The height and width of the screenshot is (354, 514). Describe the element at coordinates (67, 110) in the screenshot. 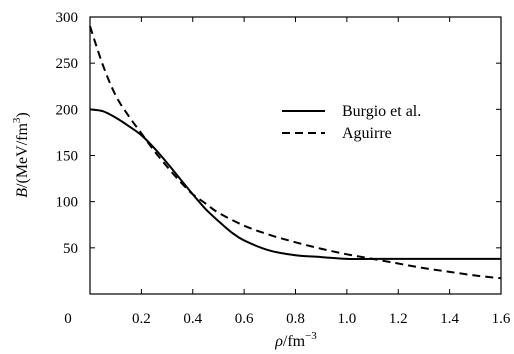

I see `y-tick-label-3: 200` at that location.